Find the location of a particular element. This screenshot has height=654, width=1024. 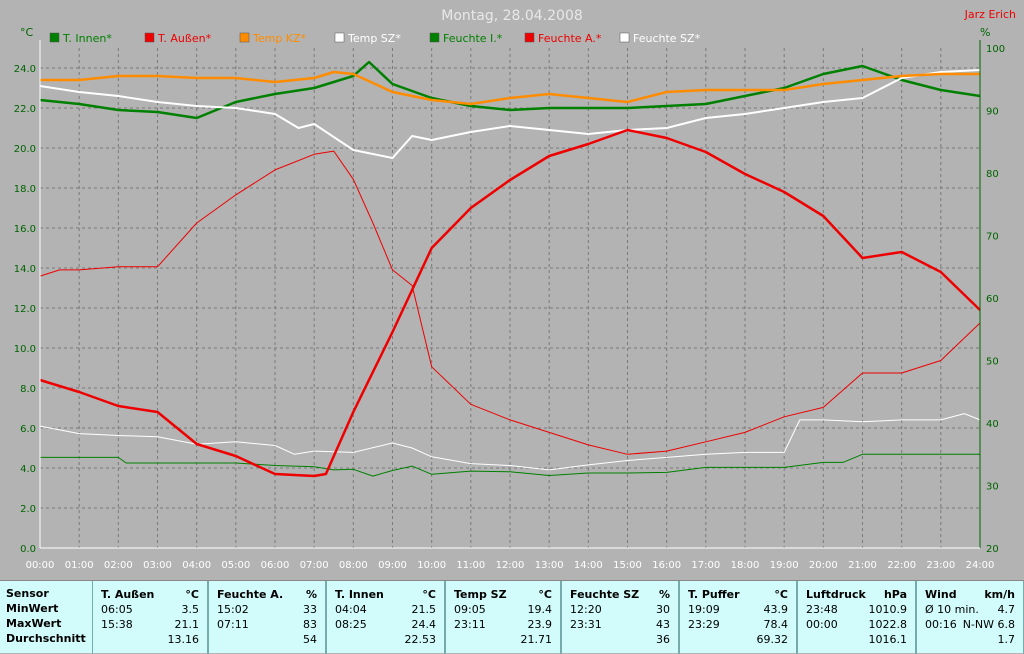

stats-row: 08:25 24.4 is located at coordinates (385, 624).